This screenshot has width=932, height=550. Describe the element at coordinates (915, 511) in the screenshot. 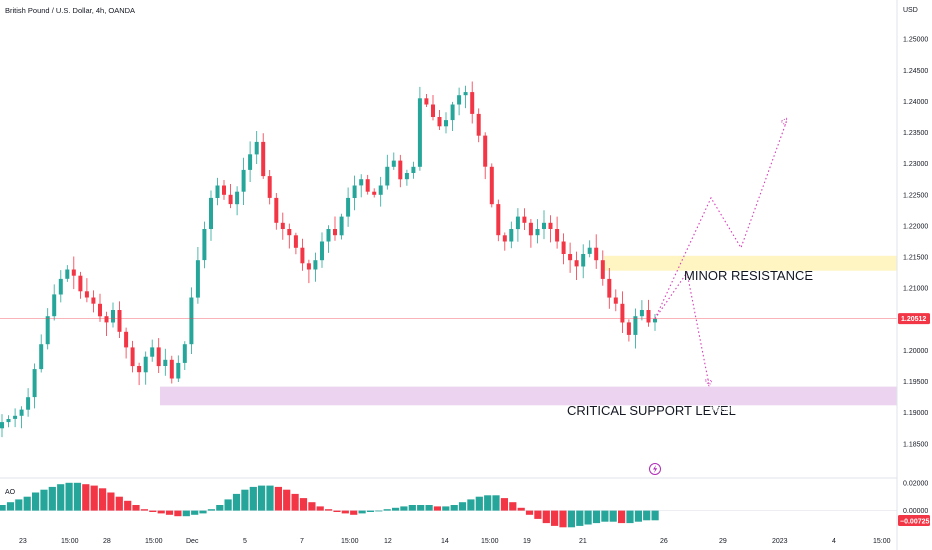

I see `ao-tick-label: 0.00000` at that location.